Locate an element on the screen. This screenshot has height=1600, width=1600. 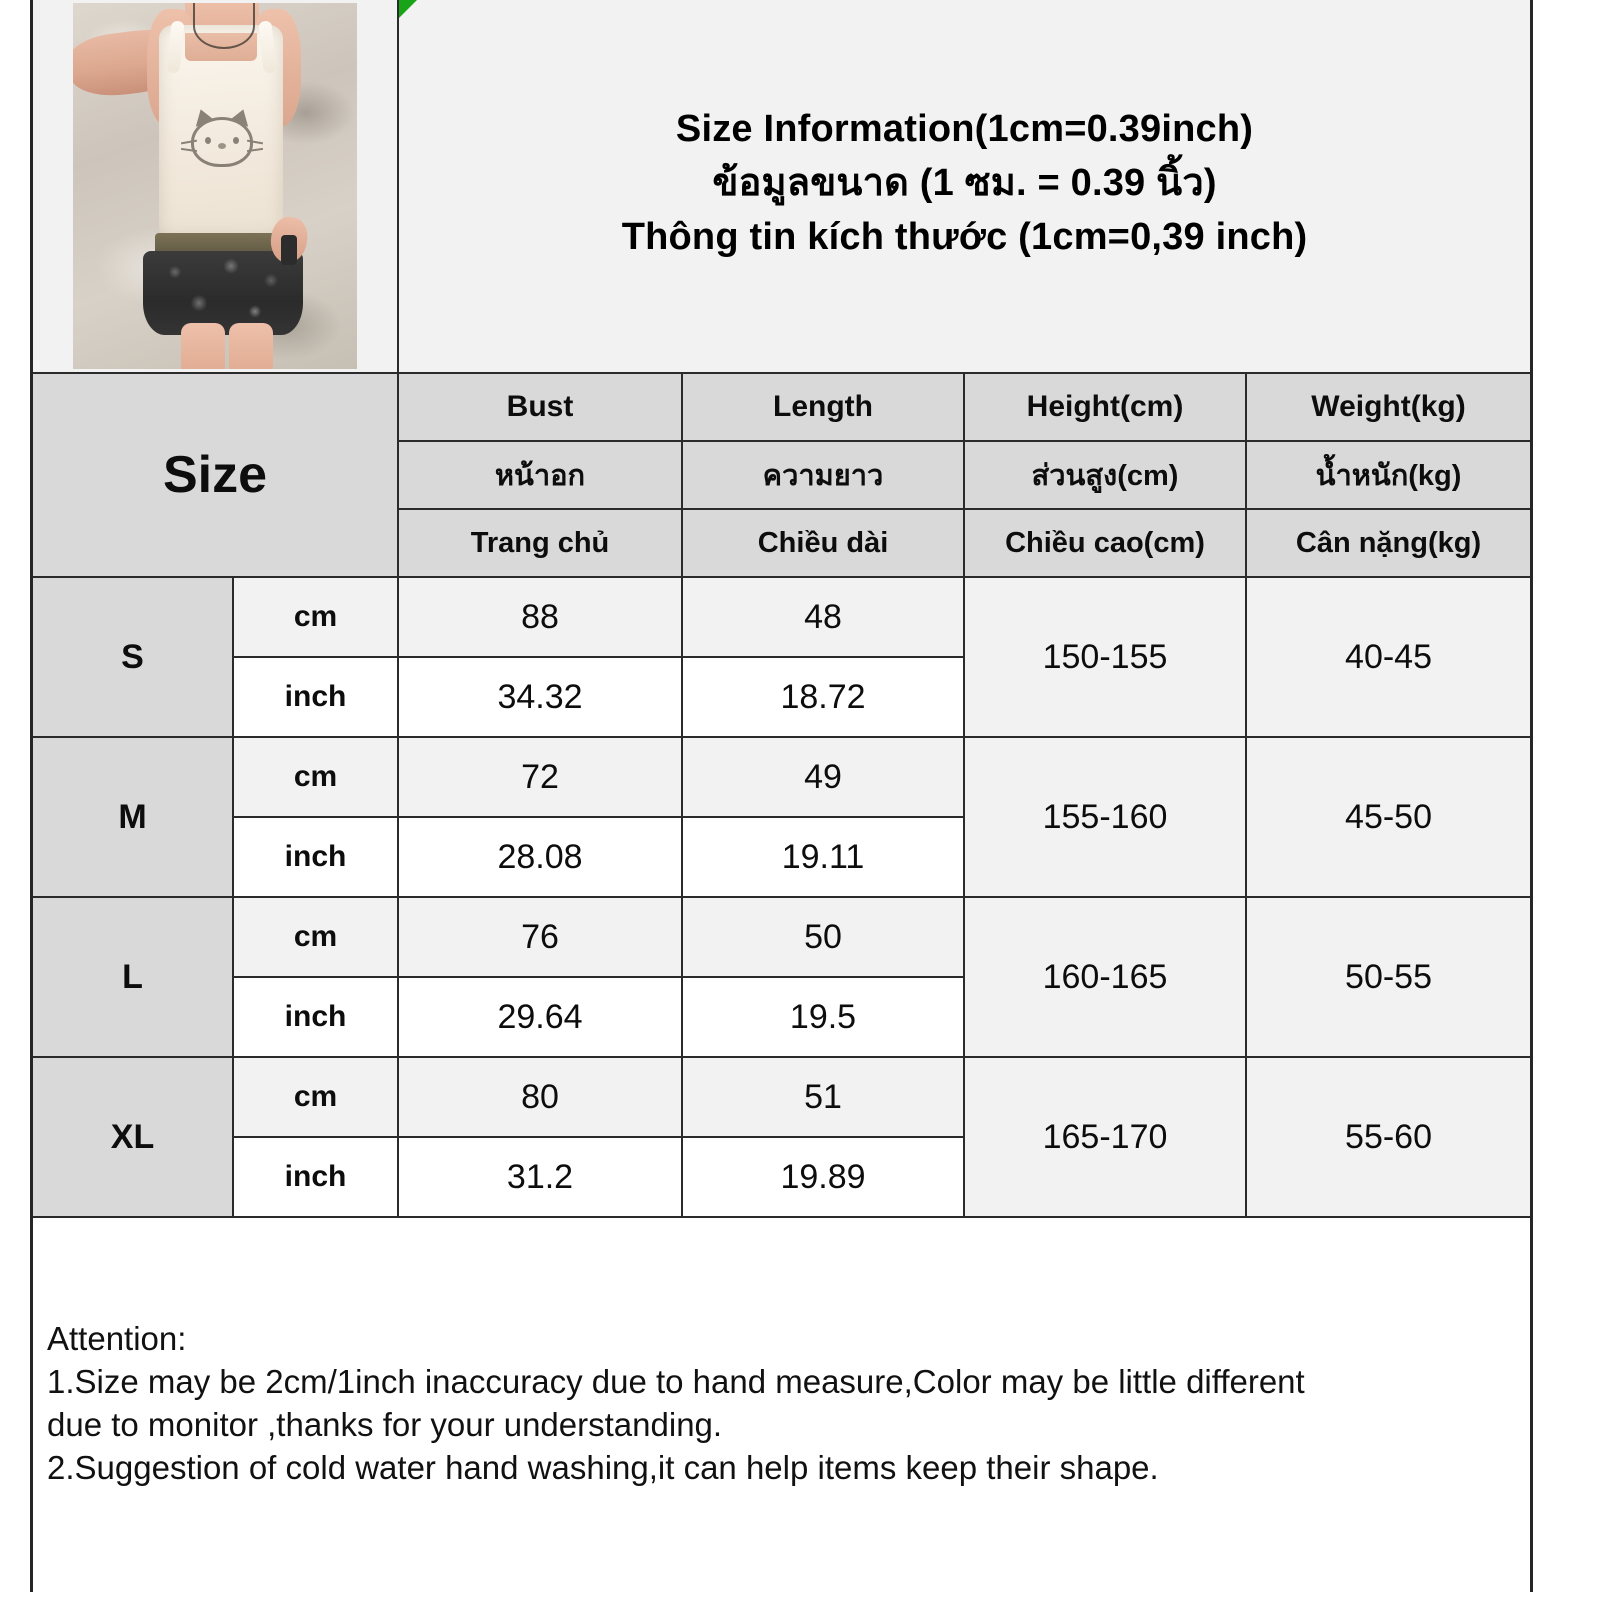
kitty-nose is located at coordinates (222, 146).